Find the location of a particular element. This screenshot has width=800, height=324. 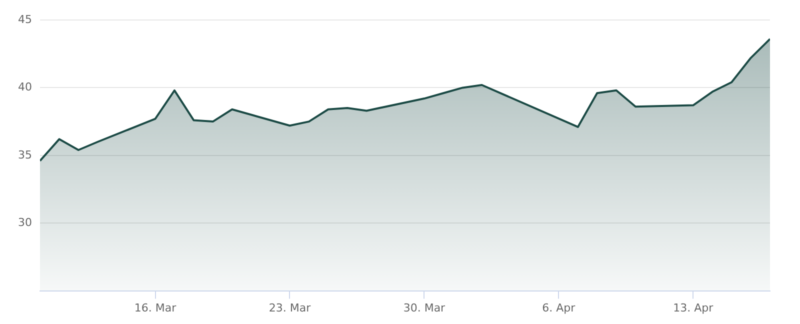

y-tick-label: 35 is located at coordinates (25, 155).